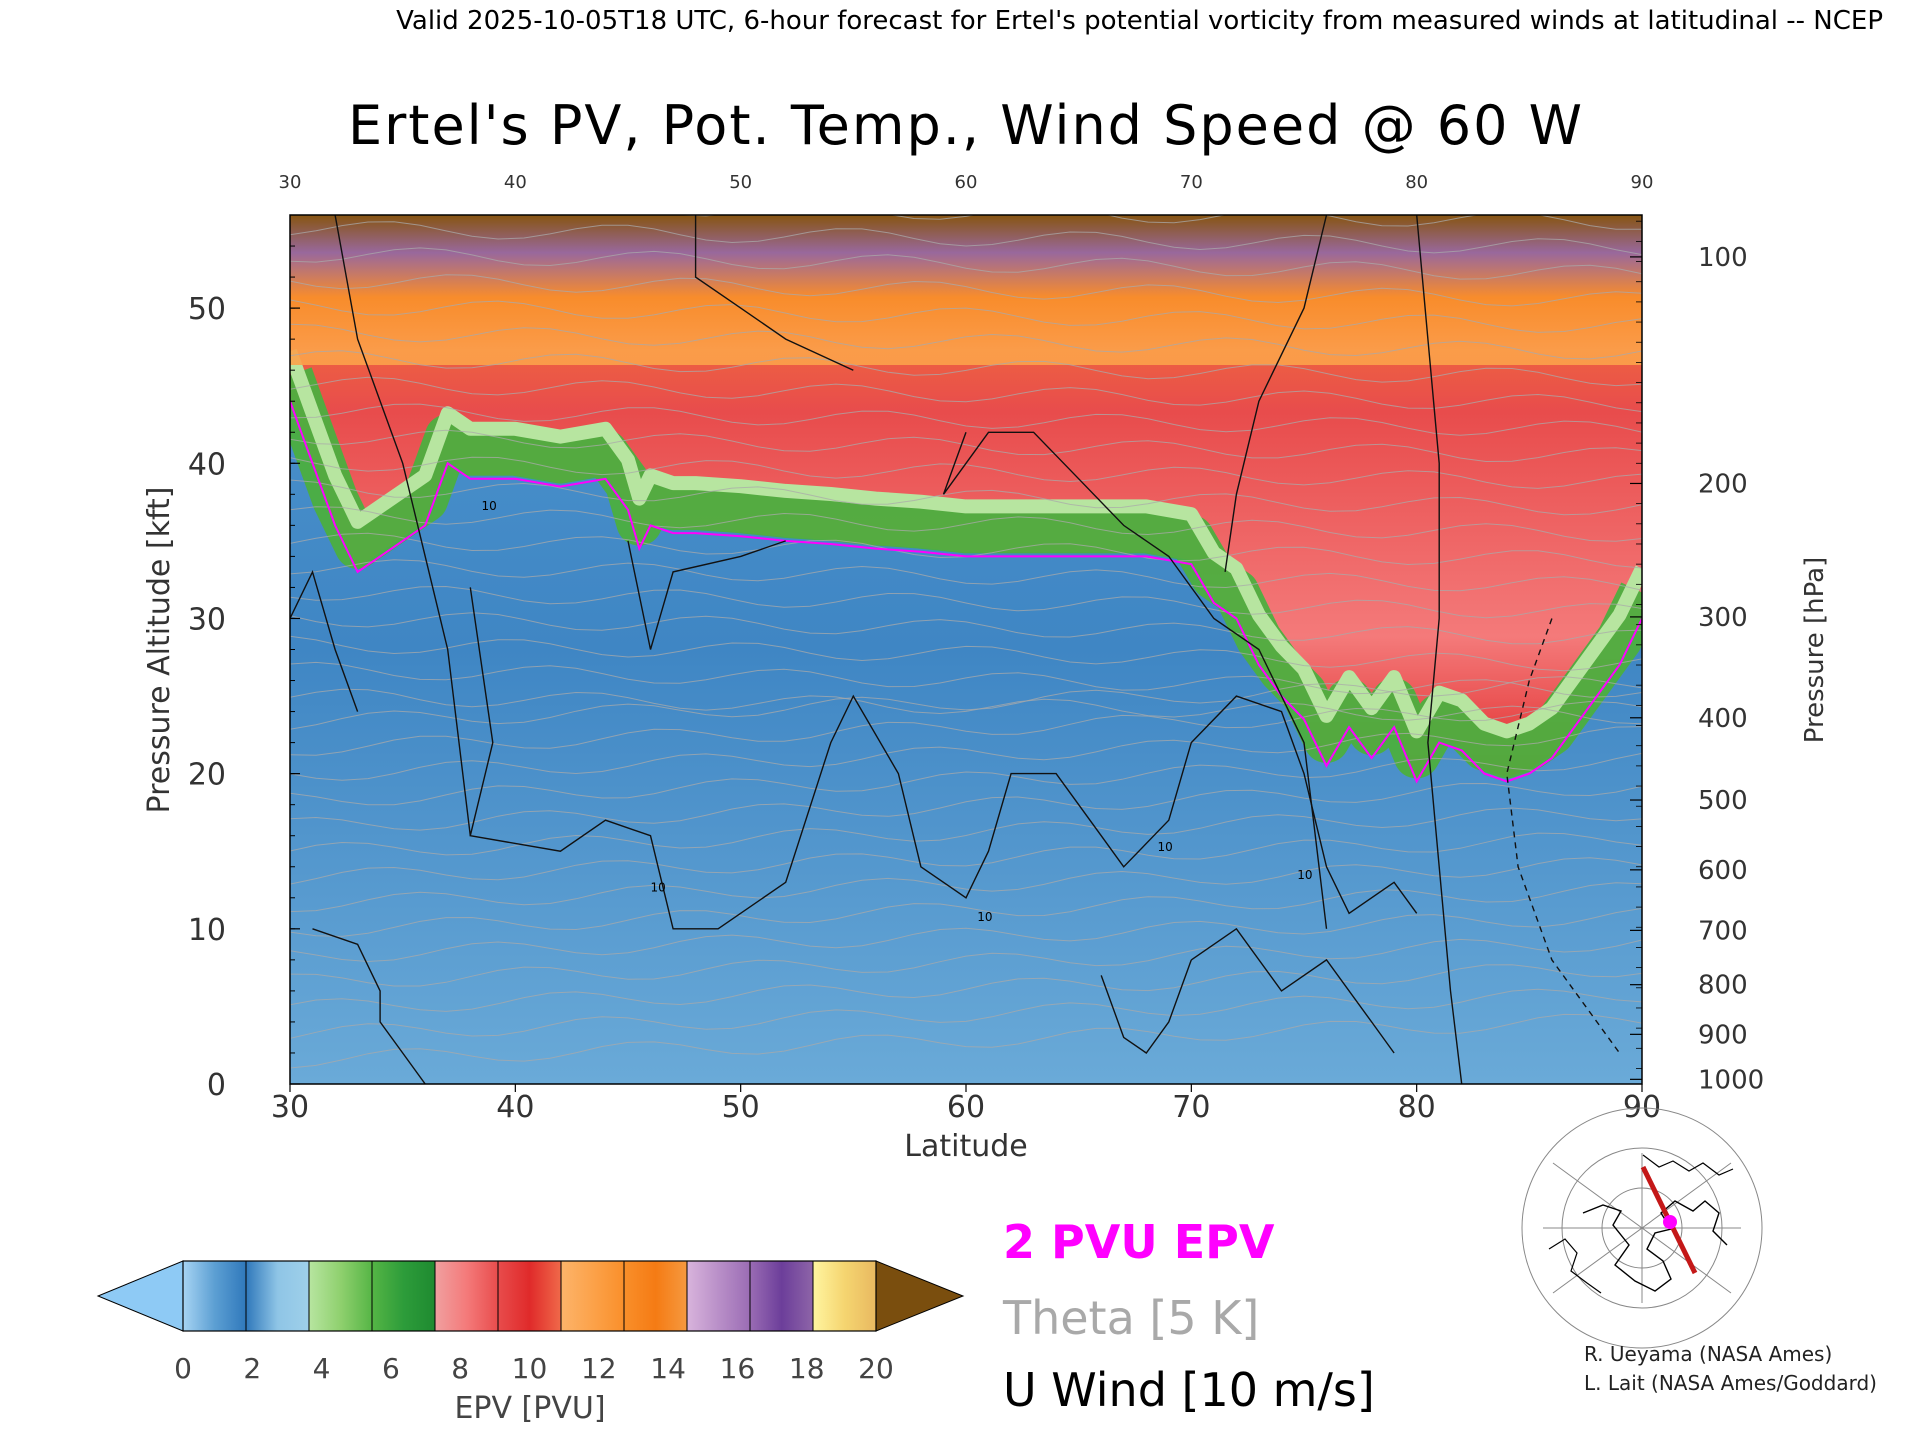 Image resolution: width=1920 pixels, height=1440 pixels. Describe the element at coordinates (1723, 931) in the screenshot. I see `pressure-tick-label: 700` at that location.